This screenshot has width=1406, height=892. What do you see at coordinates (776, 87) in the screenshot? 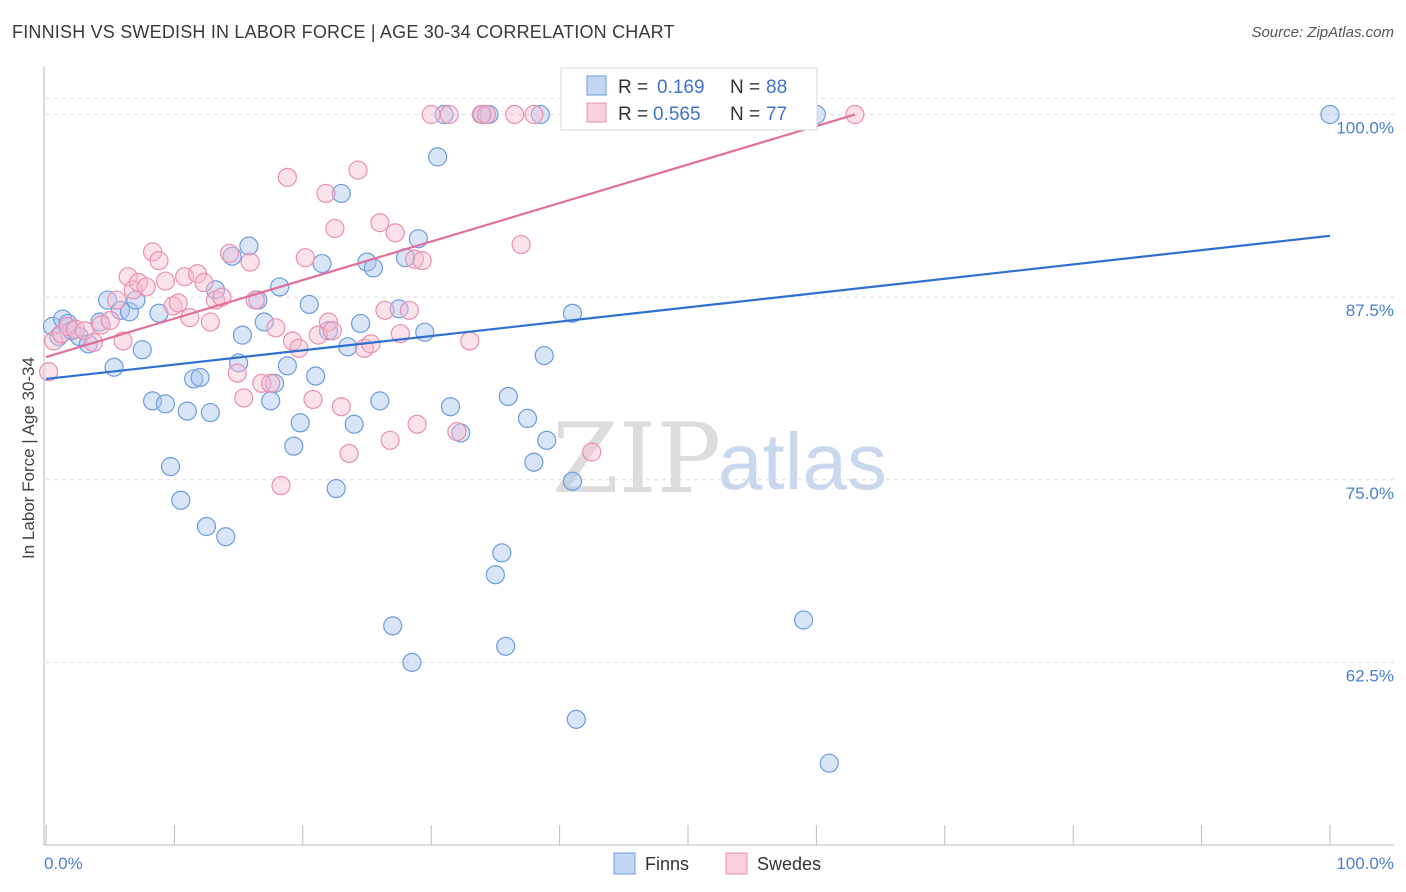
I see `legend-finns-n-value: 88` at bounding box center [776, 87].